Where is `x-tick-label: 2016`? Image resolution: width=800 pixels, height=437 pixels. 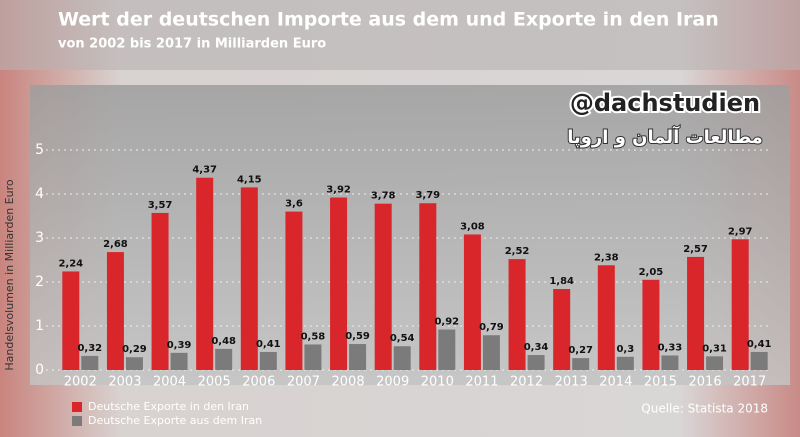 x-tick-label: 2016 is located at coordinates (705, 382).